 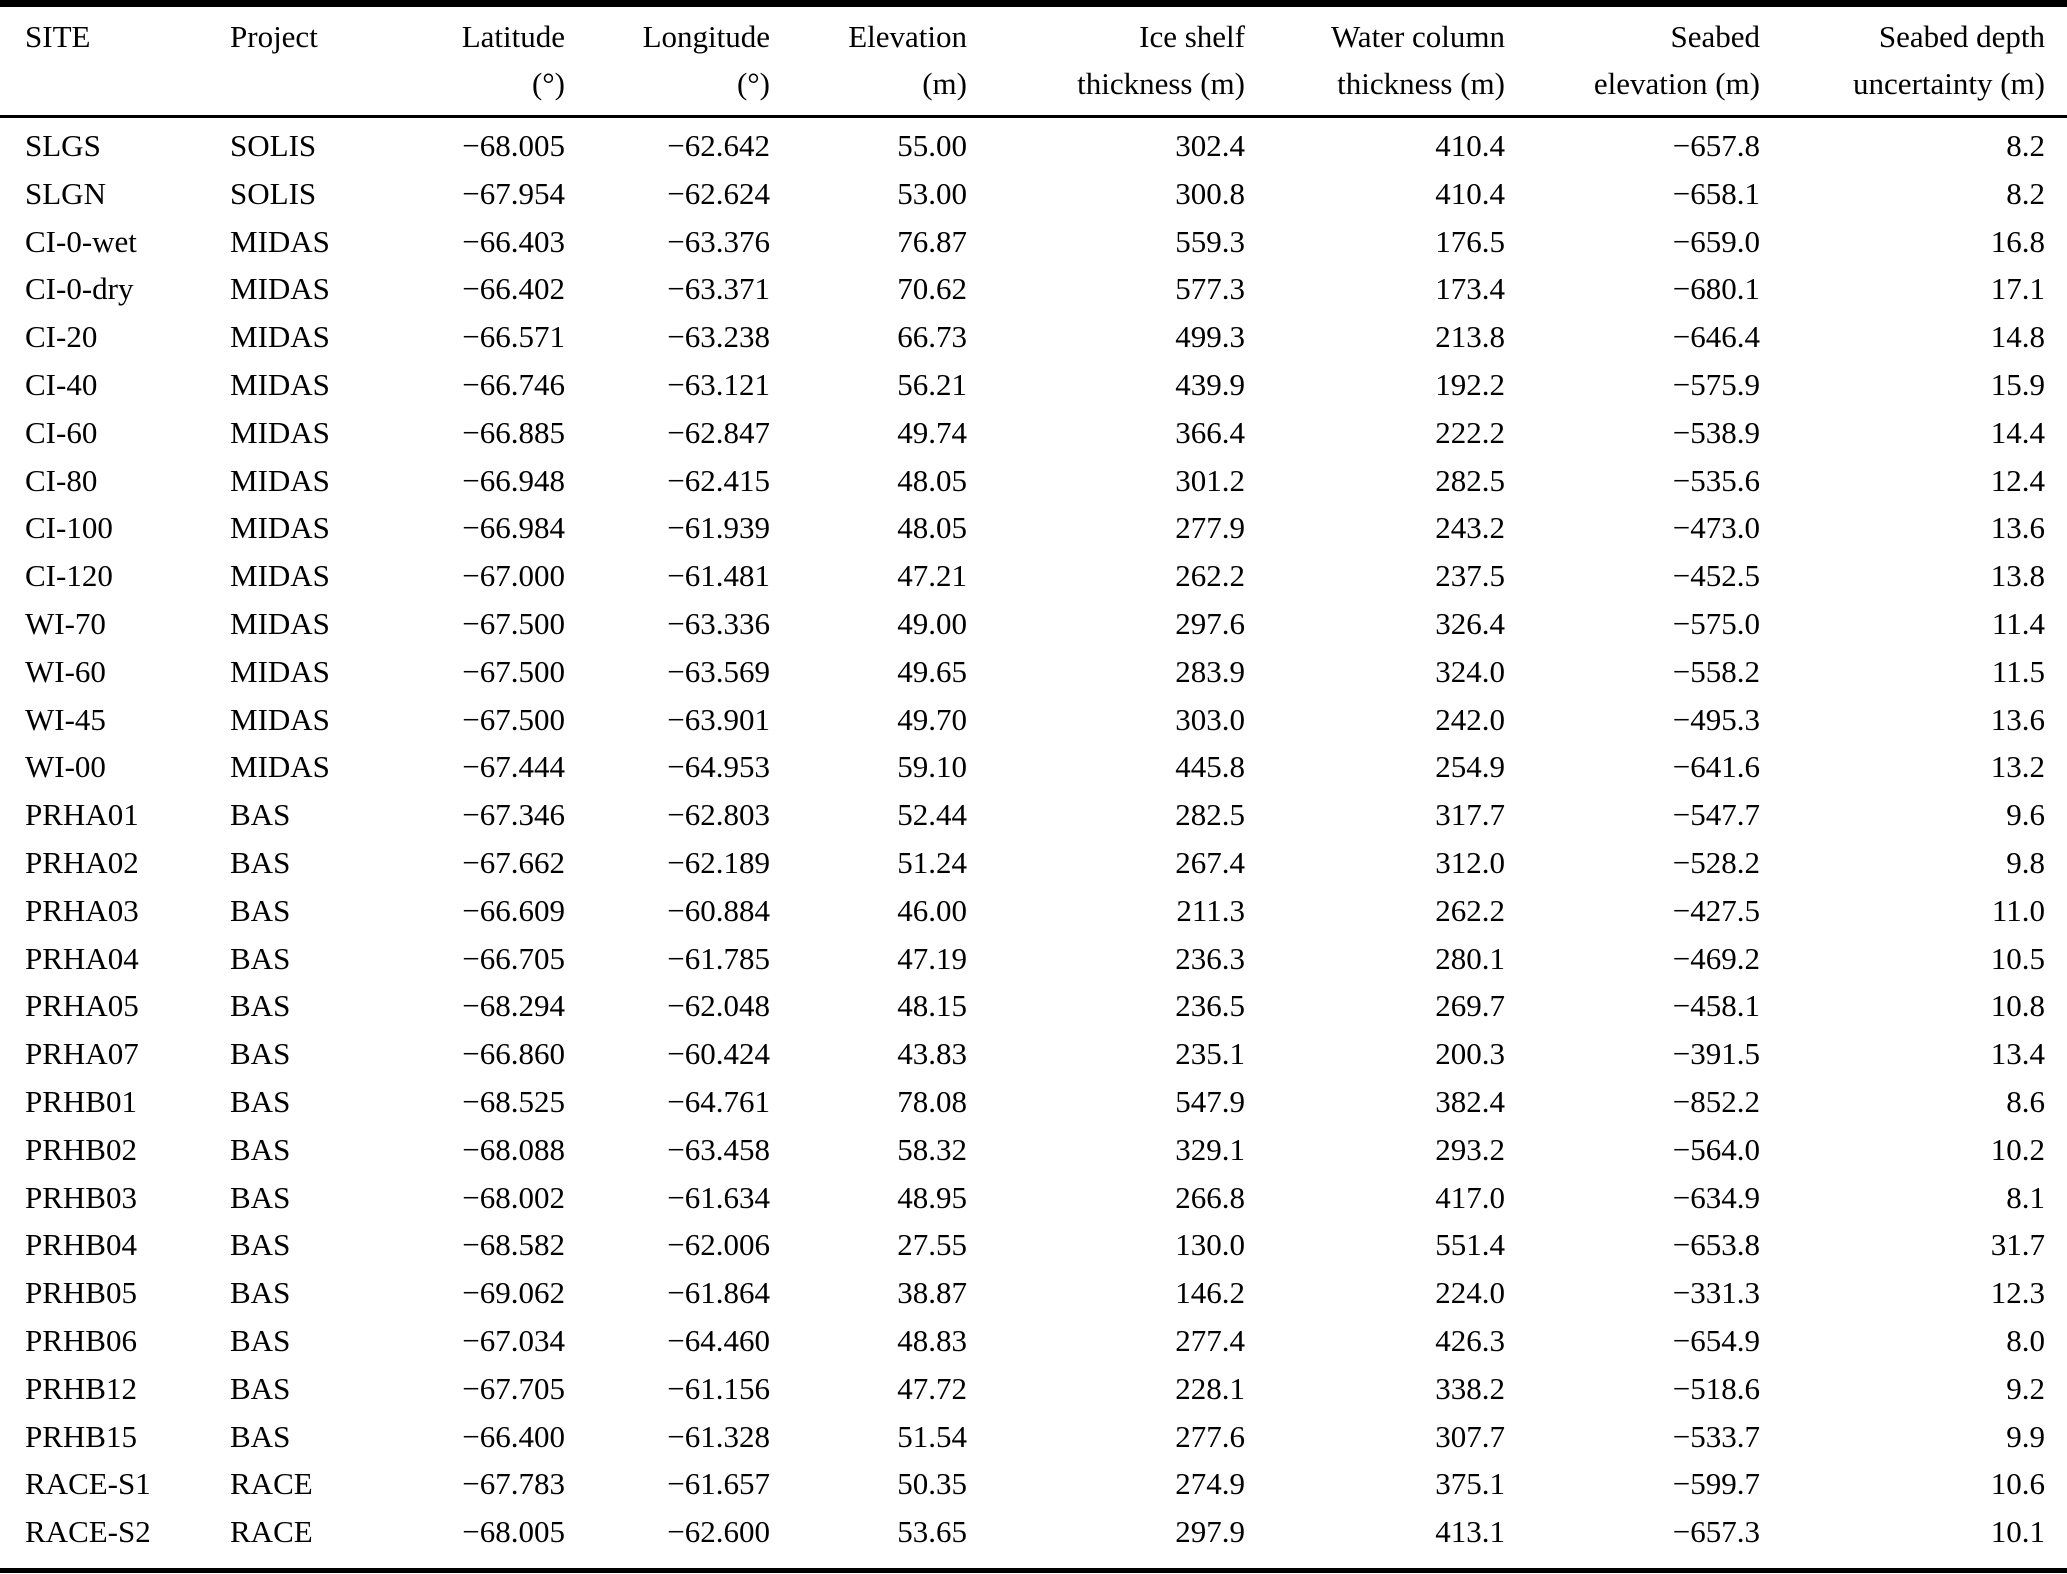 I want to click on cell-seabed-elevation: −391.5, so click(x=1716, y=1054).